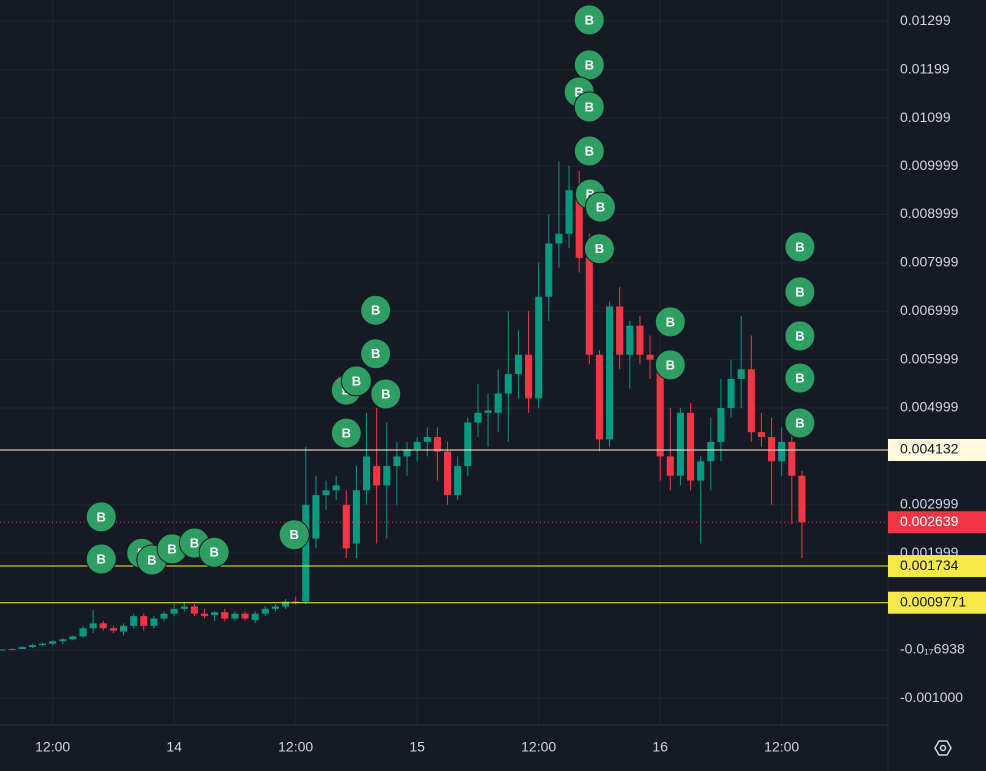 The width and height of the screenshot is (986, 771). What do you see at coordinates (925, 68) in the screenshot?
I see `y-tick-label: 0.01199` at bounding box center [925, 68].